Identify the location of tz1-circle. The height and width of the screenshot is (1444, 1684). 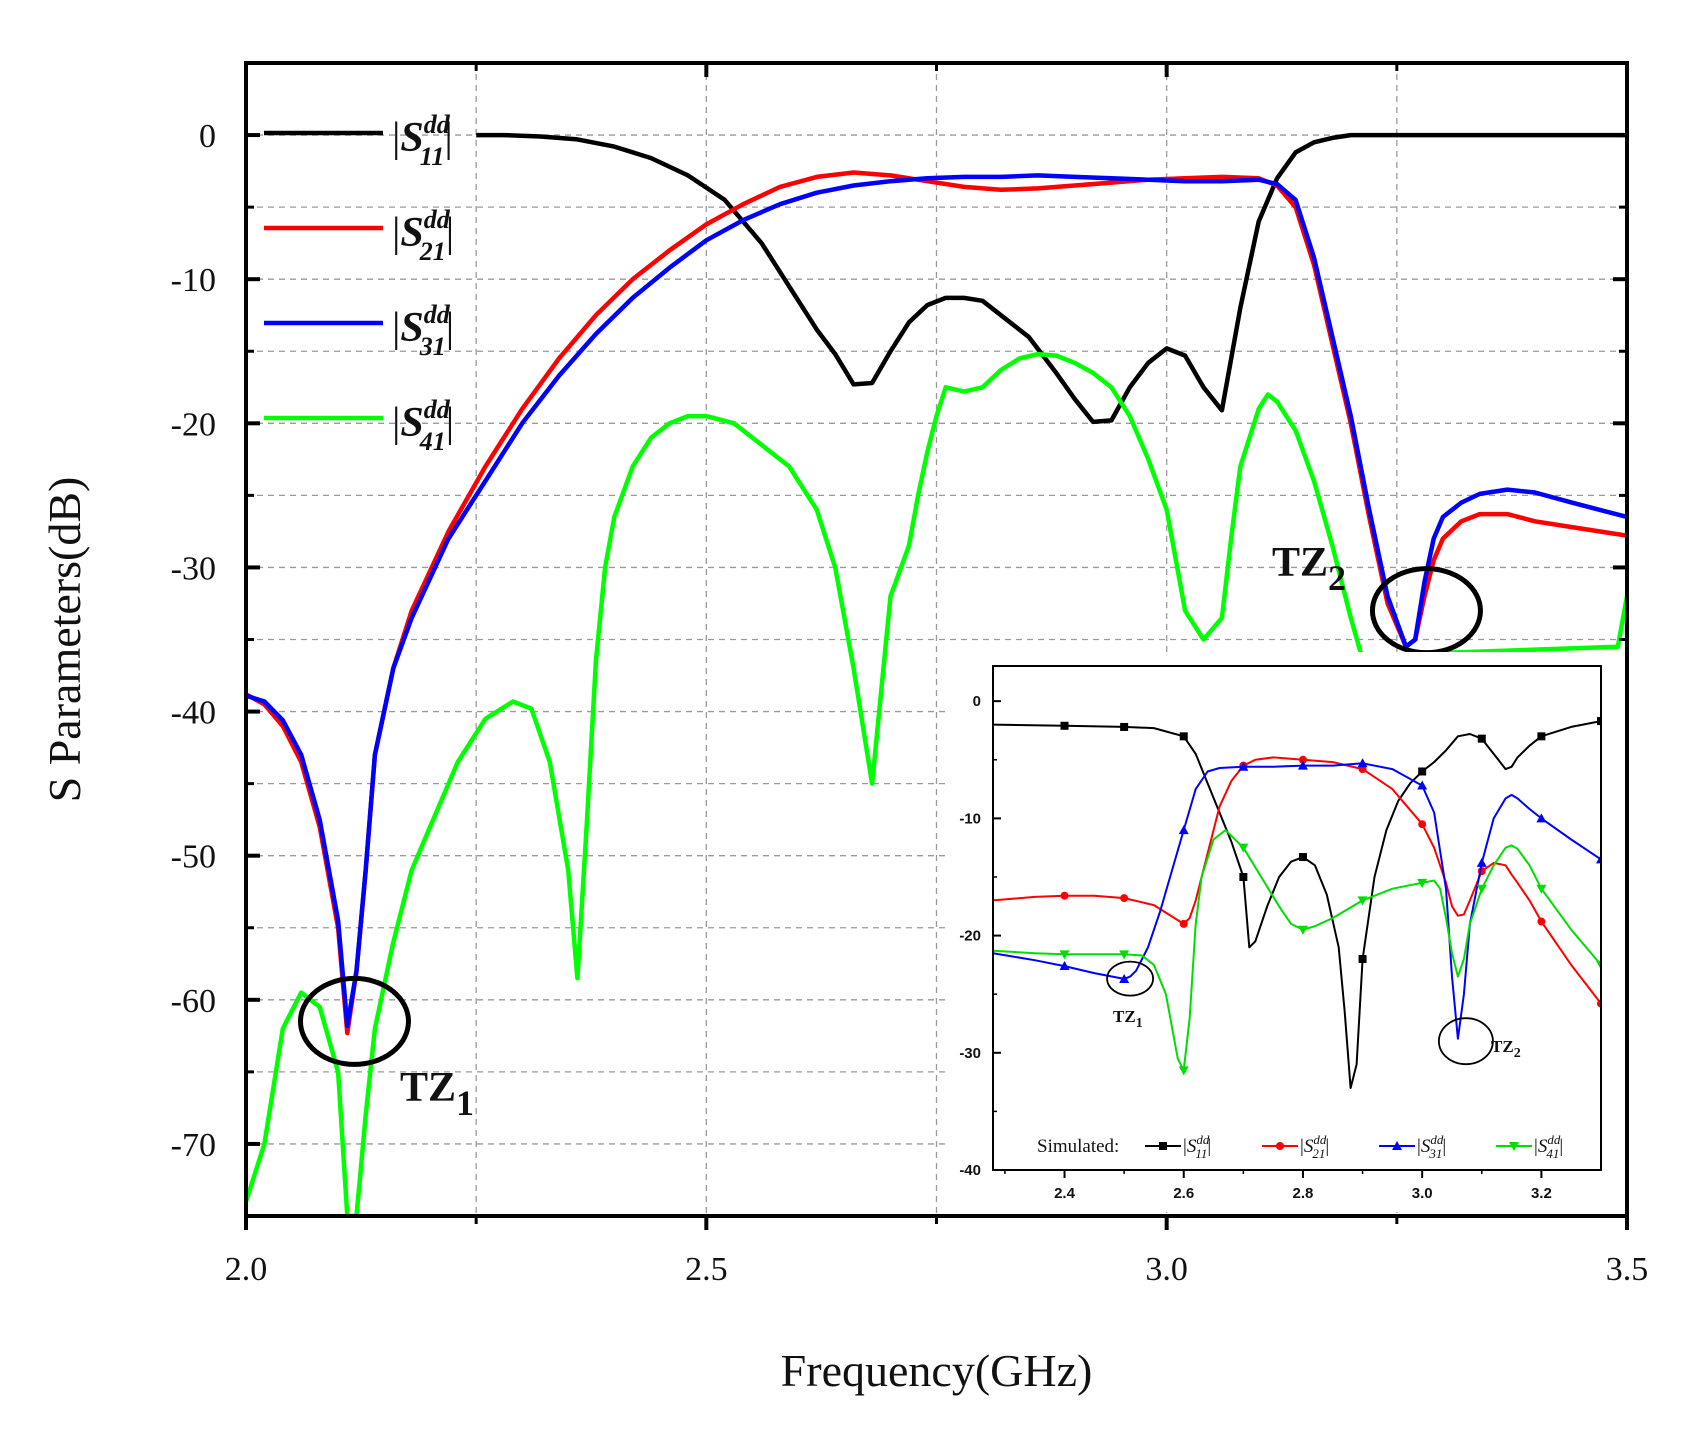
(354, 1021).